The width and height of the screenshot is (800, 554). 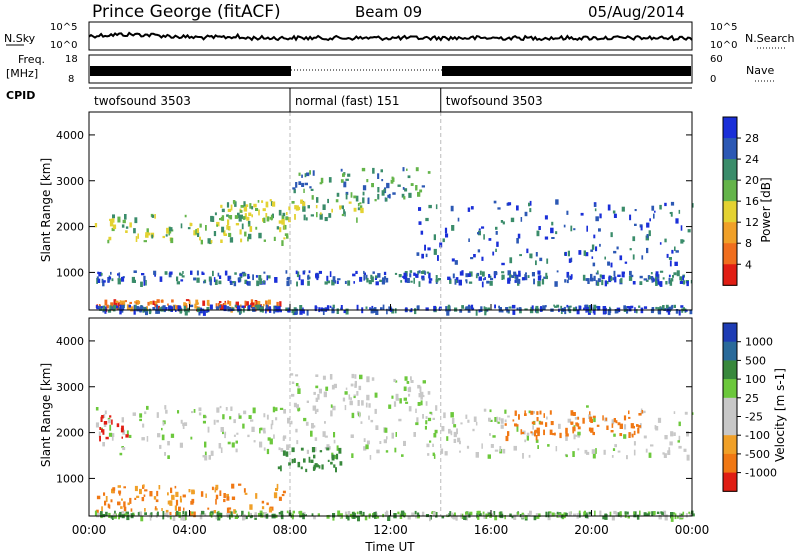 What do you see at coordinates (770, 38) in the screenshot?
I see `noise-right-label: N.Search` at bounding box center [770, 38].